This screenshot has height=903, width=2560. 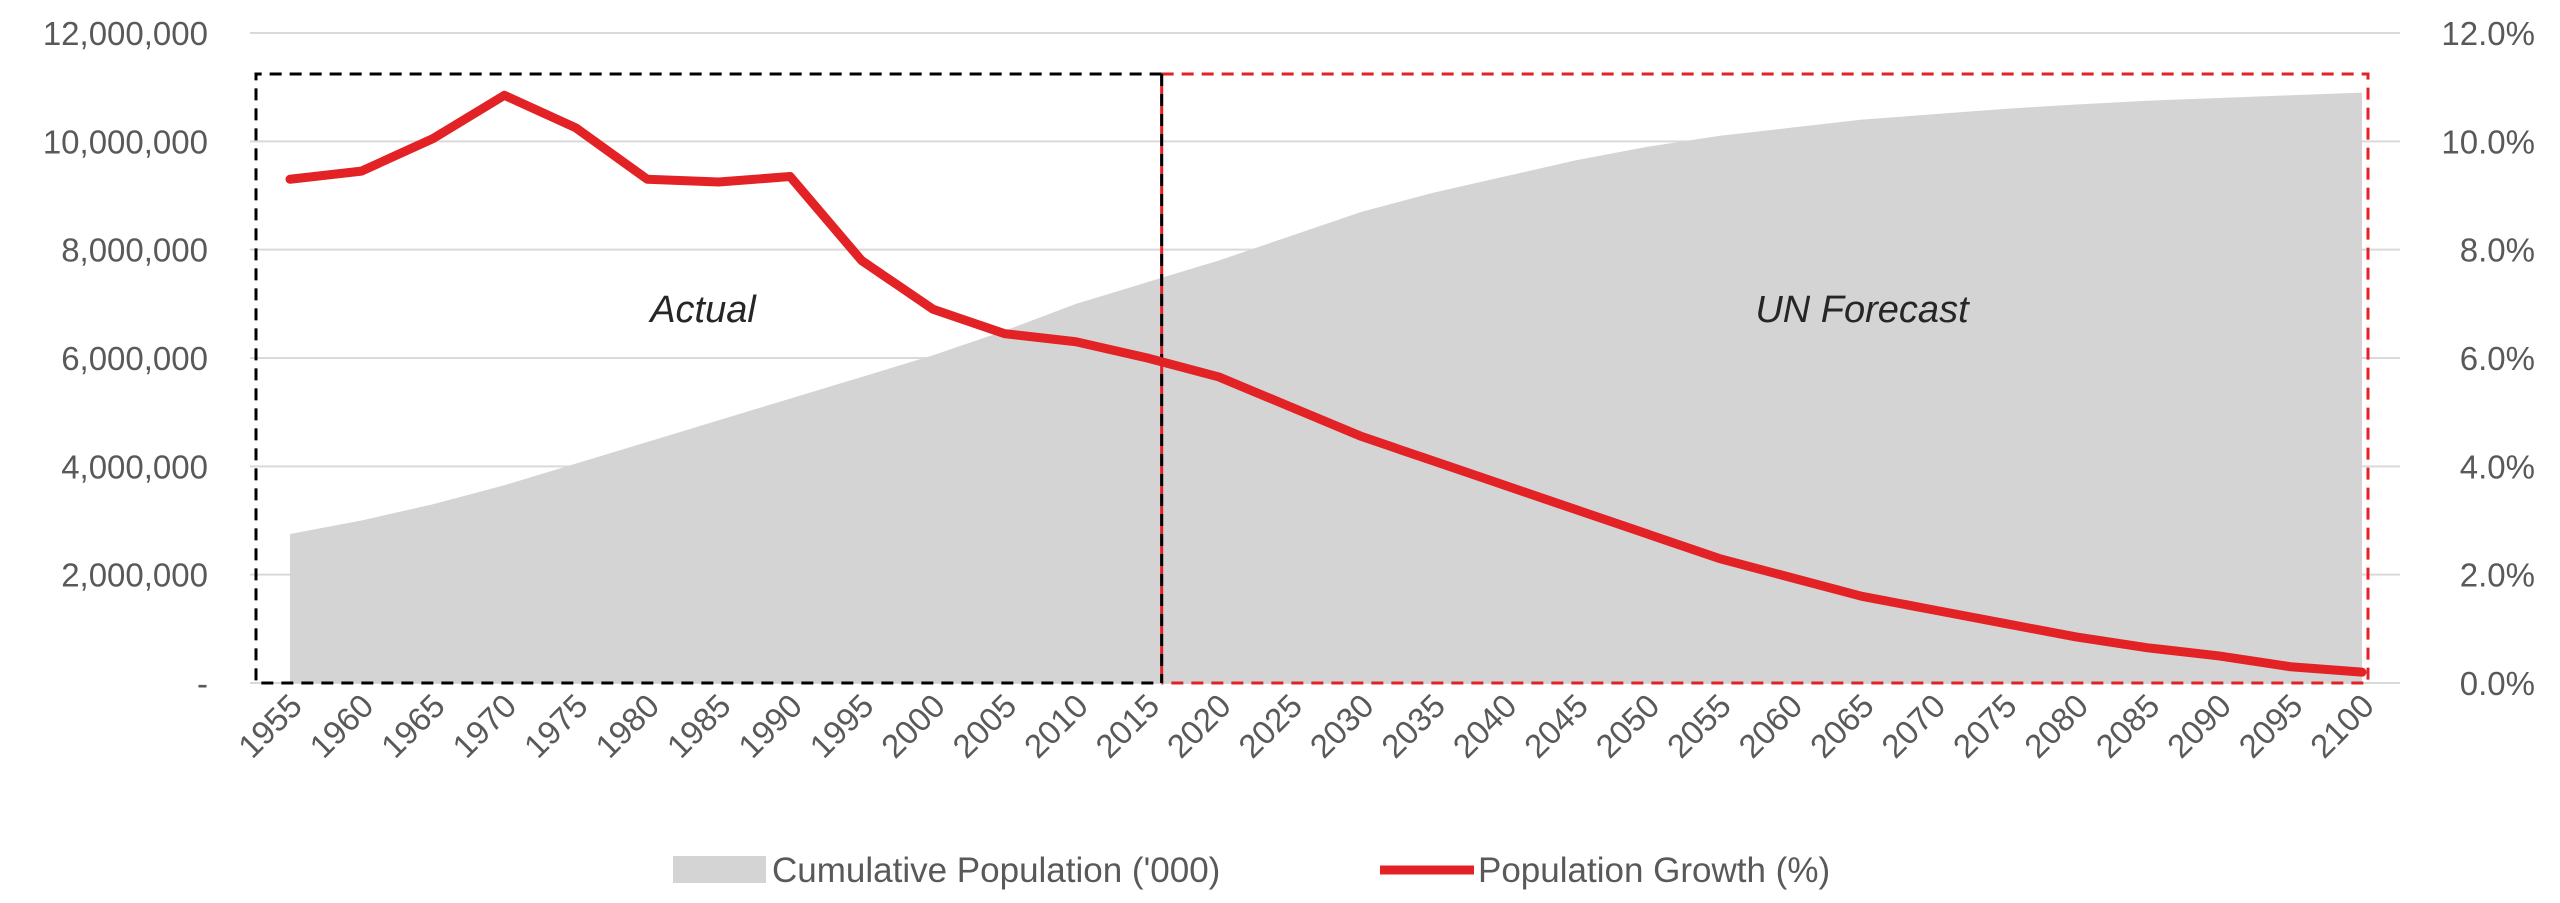 I want to click on x-tick-4: 1975, so click(x=556, y=726).